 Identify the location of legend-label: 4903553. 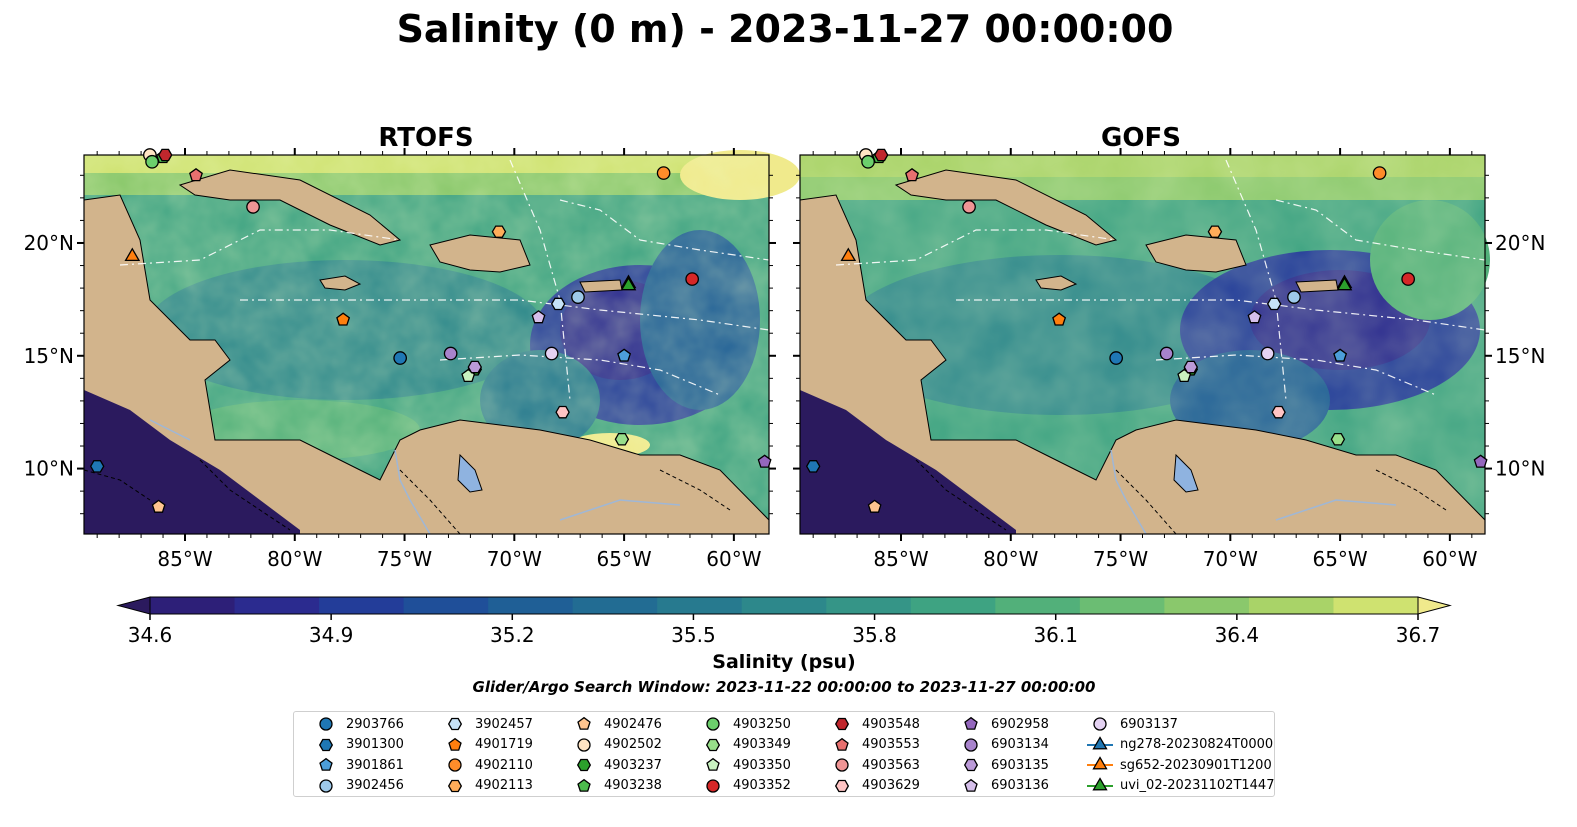
(891, 744).